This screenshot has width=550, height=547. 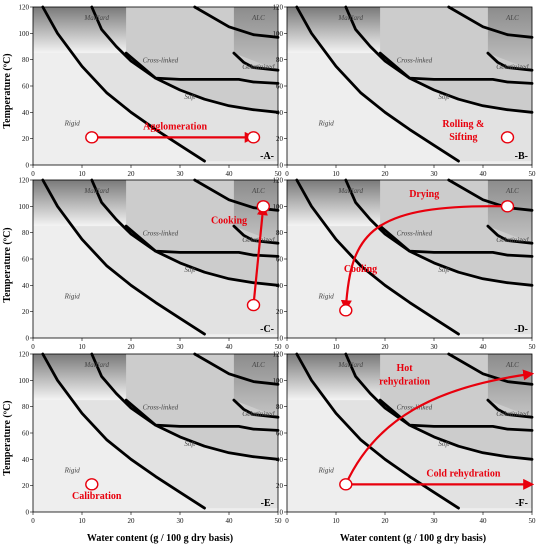 I want to click on panel-label: -B-, so click(x=521, y=156).